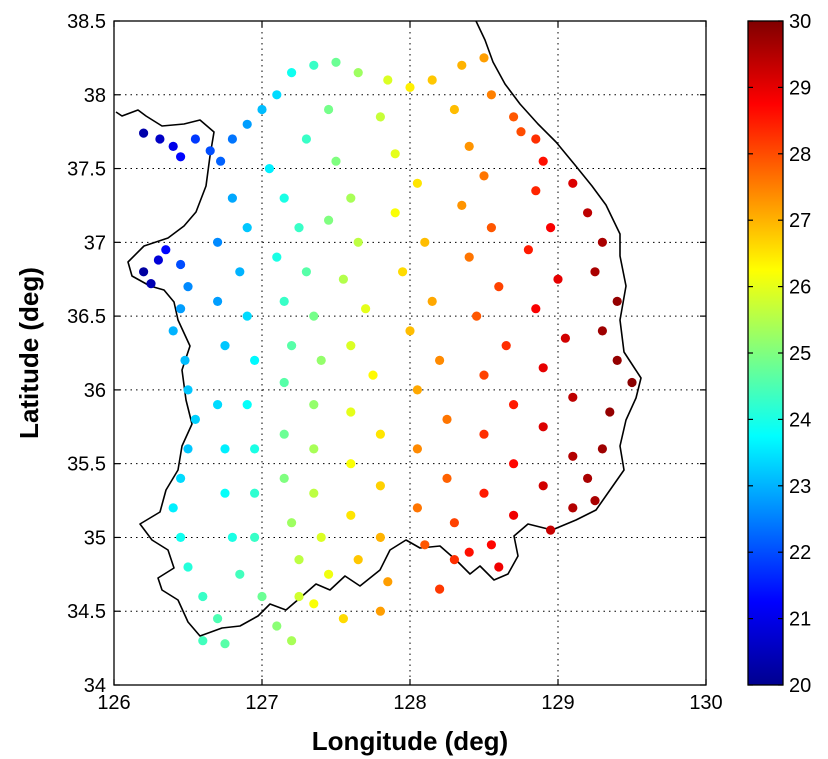  I want to click on y-tick-label: 35.5, so click(86, 465).